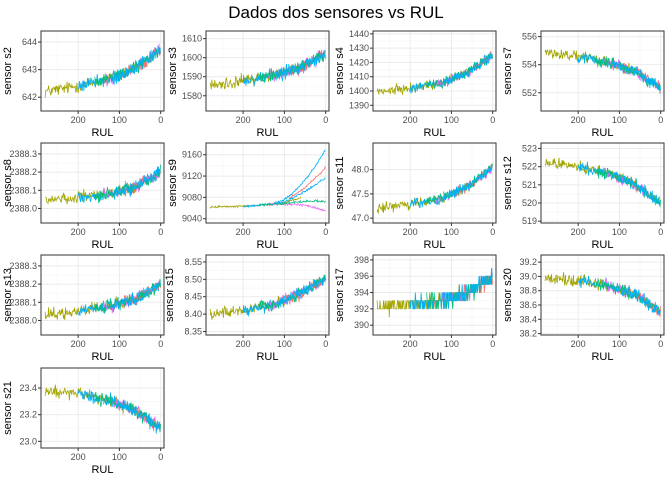 This screenshot has width=672, height=480. I want to click on y-tick-label: 1420, so click(359, 62).